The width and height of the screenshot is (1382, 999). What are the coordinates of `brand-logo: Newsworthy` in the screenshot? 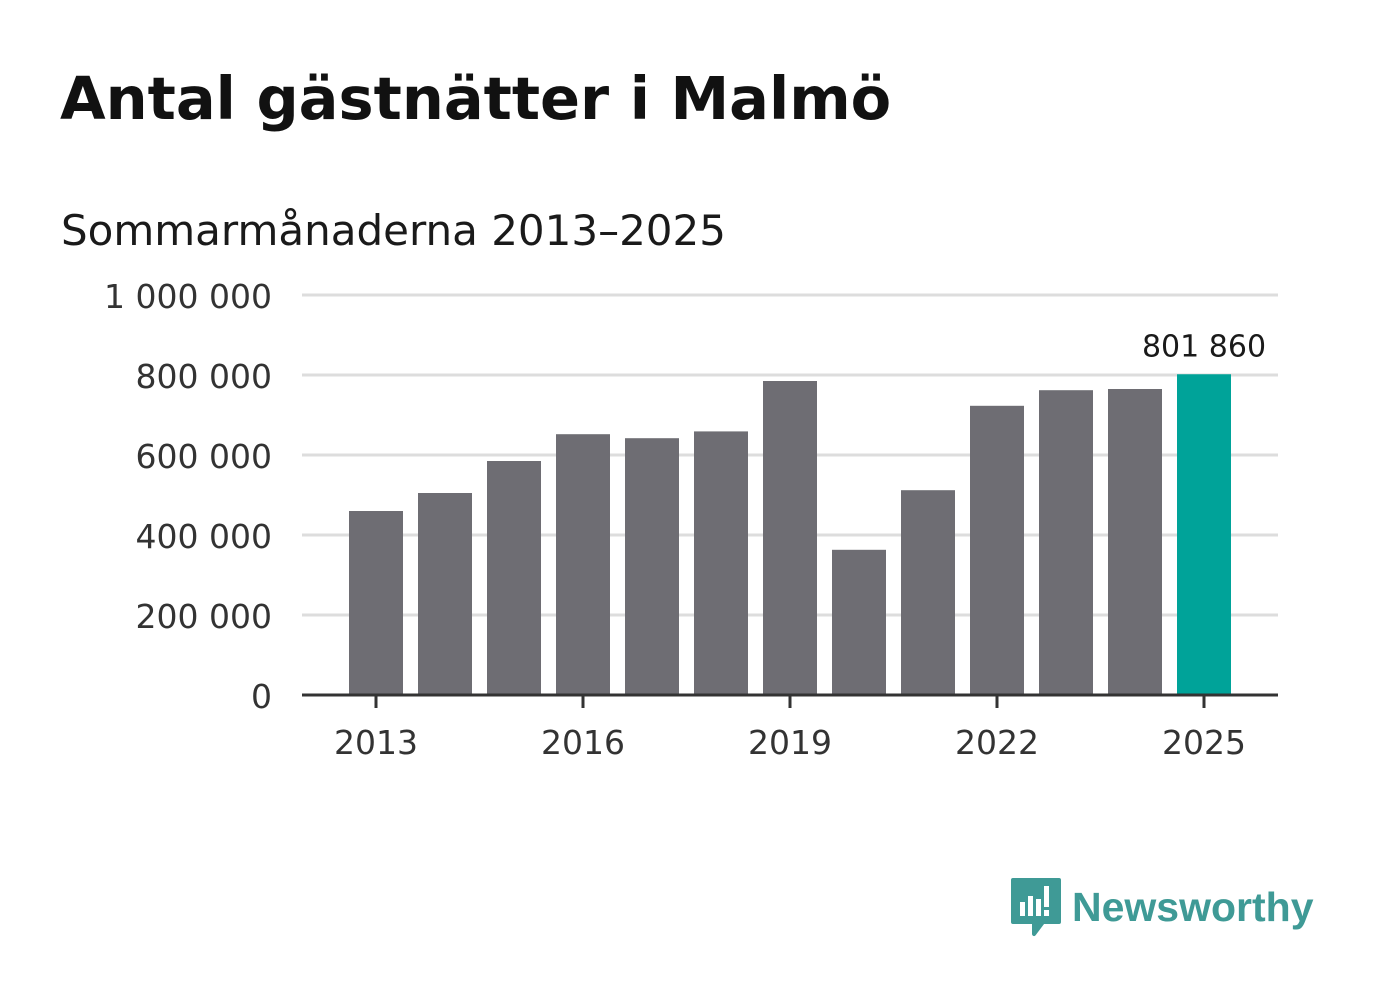 It's located at (1162, 907).